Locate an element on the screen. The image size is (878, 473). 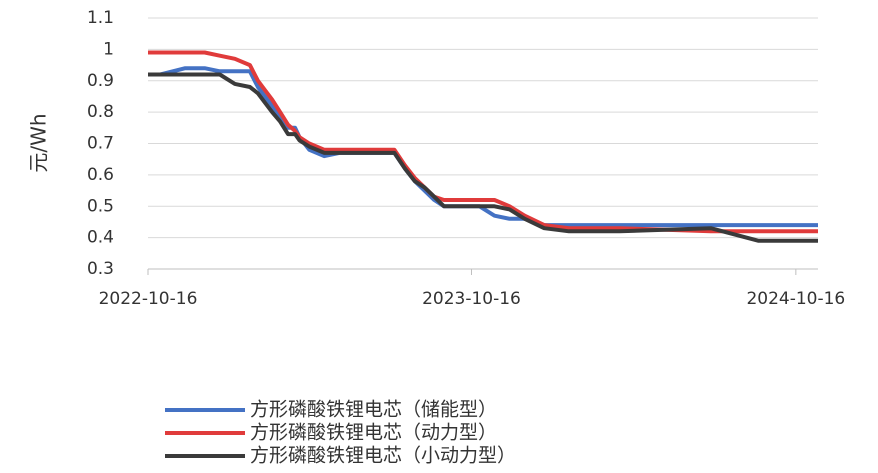
y-tick-label: 0.5 is located at coordinates (100, 206).